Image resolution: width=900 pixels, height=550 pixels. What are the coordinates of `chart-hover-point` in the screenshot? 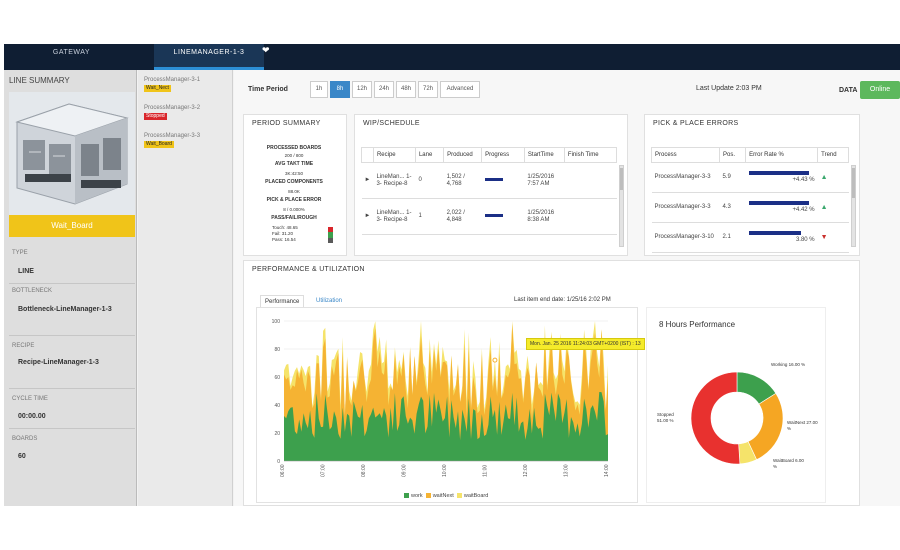 It's located at (495, 360).